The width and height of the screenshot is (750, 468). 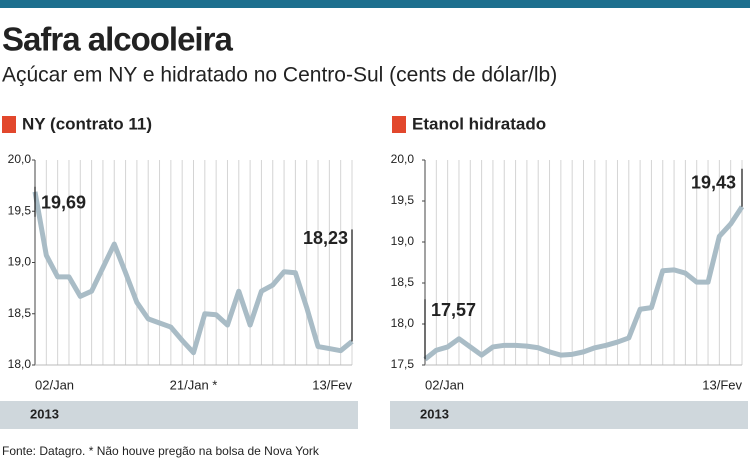 What do you see at coordinates (63, 203) in the screenshot?
I see `data-label: 19,69` at bounding box center [63, 203].